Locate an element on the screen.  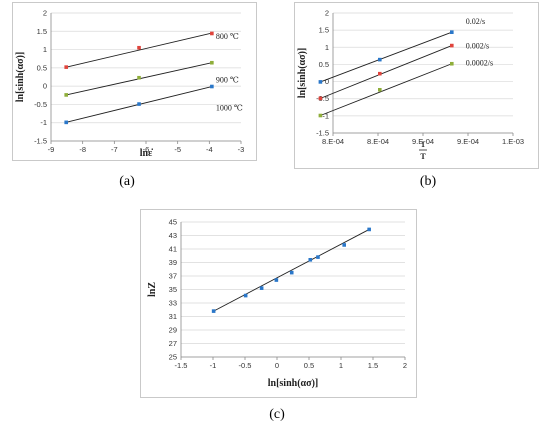
series-label: 900 ℃ is located at coordinates (227, 80).